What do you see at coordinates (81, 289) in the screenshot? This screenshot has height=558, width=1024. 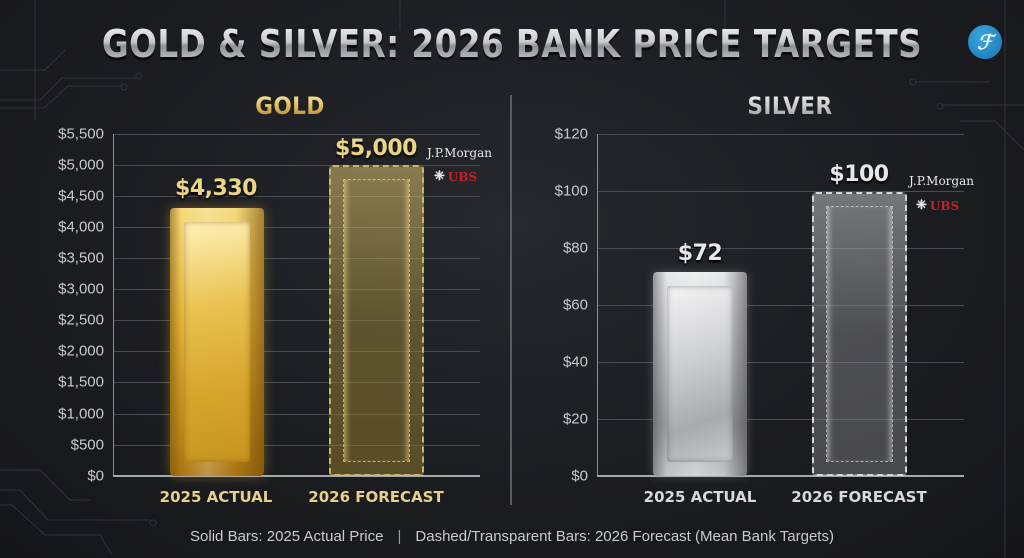 I see `y-tick: $3,000` at bounding box center [81, 289].